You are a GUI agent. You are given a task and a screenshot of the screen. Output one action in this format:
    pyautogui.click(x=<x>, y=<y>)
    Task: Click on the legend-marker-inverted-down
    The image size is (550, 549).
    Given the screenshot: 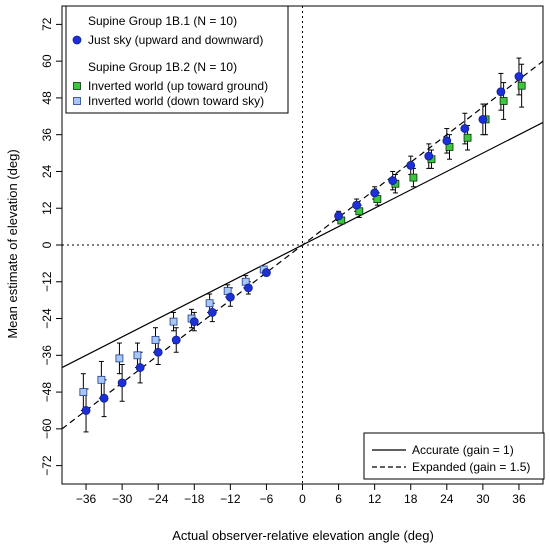 What is the action you would take?
    pyautogui.click(x=77, y=101)
    